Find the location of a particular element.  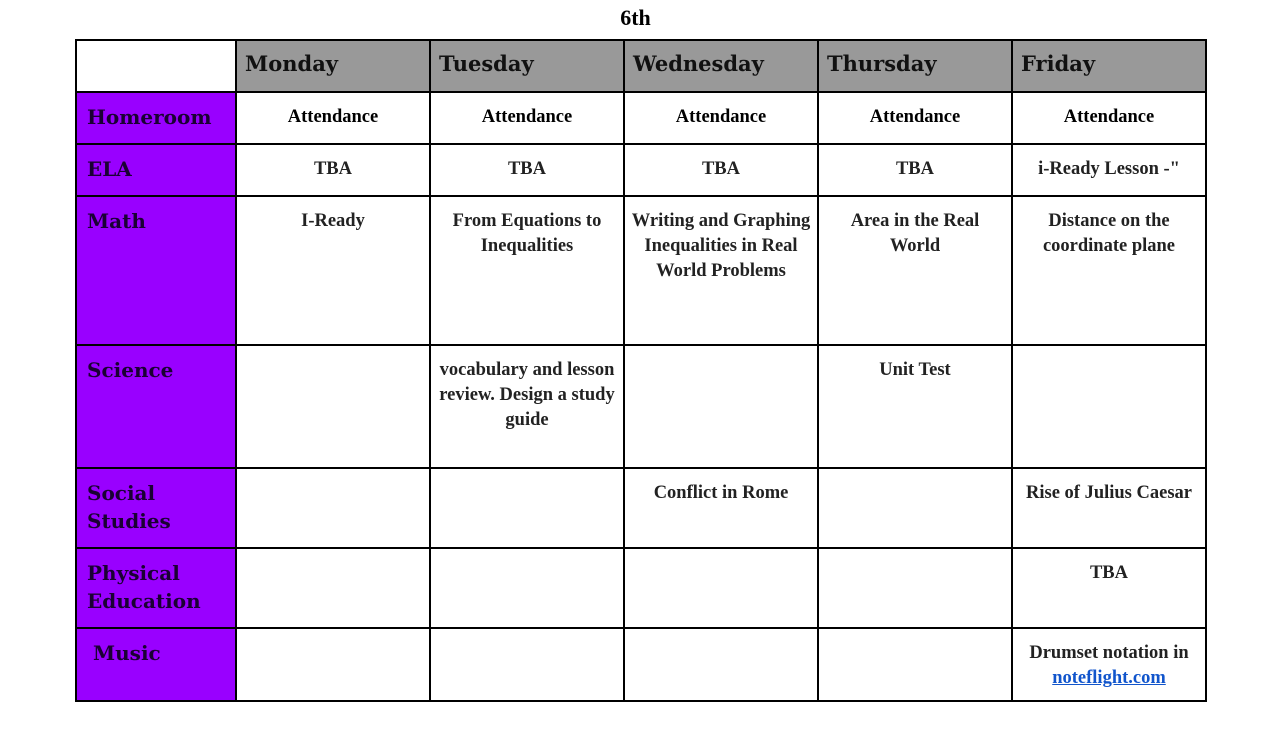

table-row: ELA TBA TBA TBA TBA i-Ready Lesson -" is located at coordinates (641, 170).